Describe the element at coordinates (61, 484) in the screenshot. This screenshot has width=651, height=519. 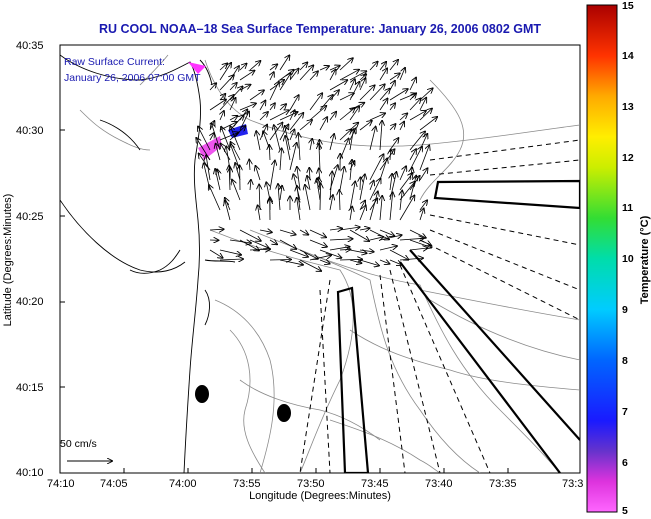
I see `x-tick-label: 74:10` at that location.